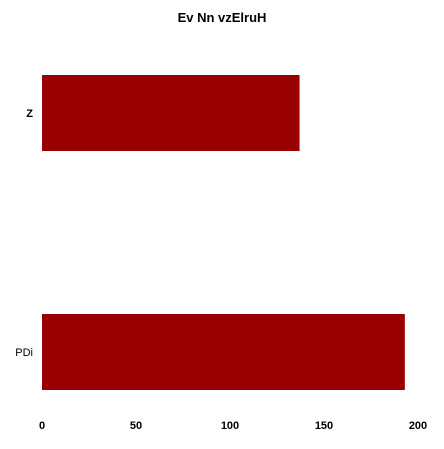  Describe the element at coordinates (223, 352) in the screenshot. I see `bar-pdi` at that location.